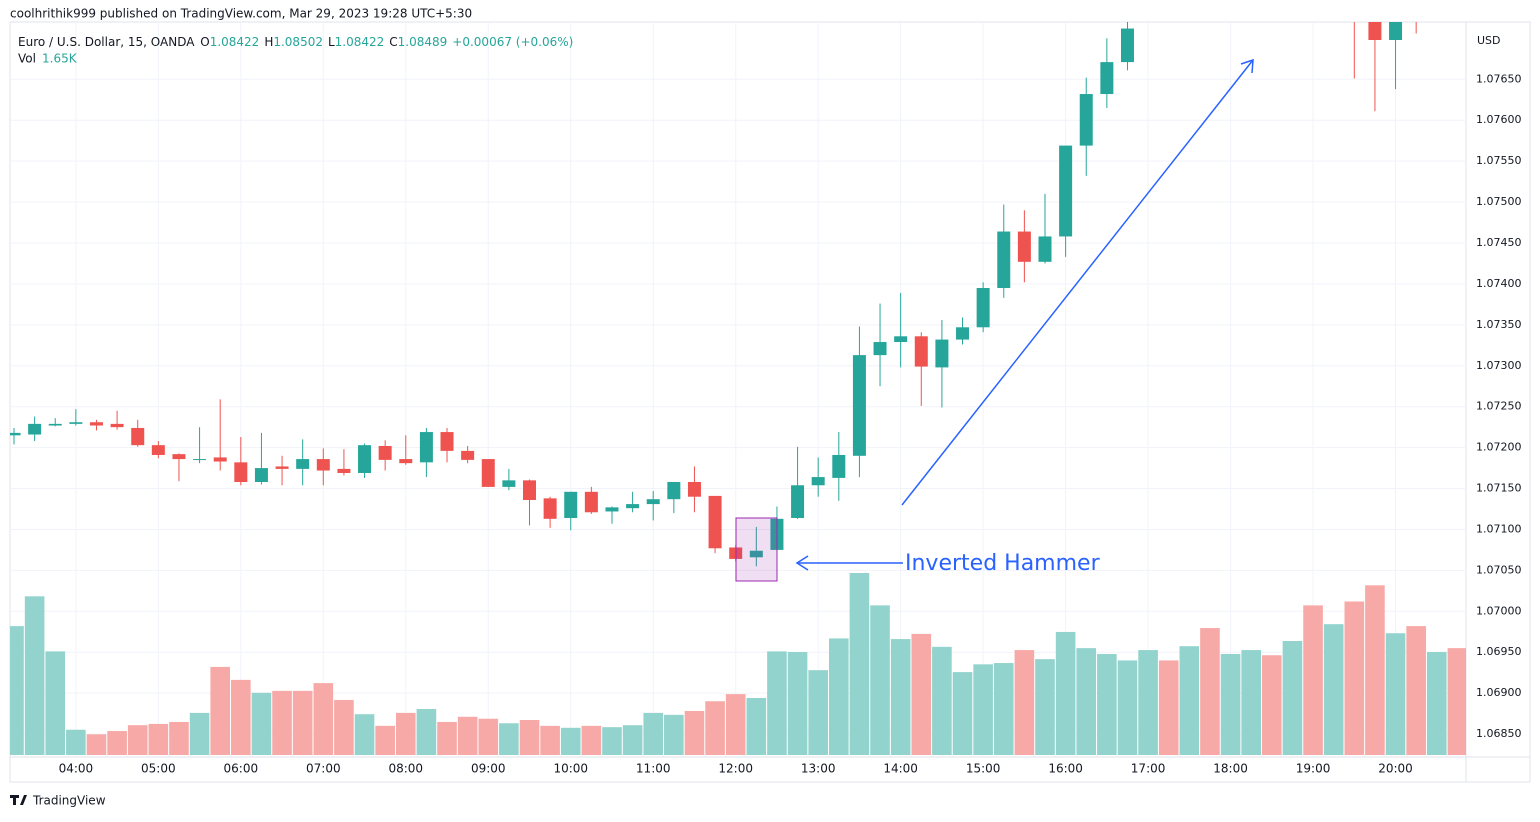 The width and height of the screenshot is (1540, 822). Describe the element at coordinates (268, 42) in the screenshot. I see `legend-key: H` at that location.